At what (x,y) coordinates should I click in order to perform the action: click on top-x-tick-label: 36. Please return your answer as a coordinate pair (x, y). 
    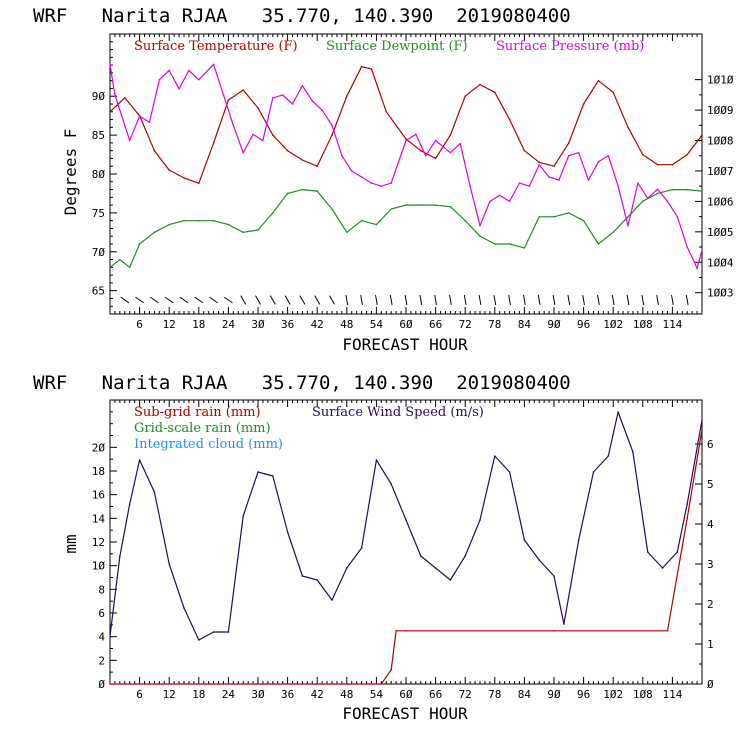
    Looking at the image, I should click on (287, 324).